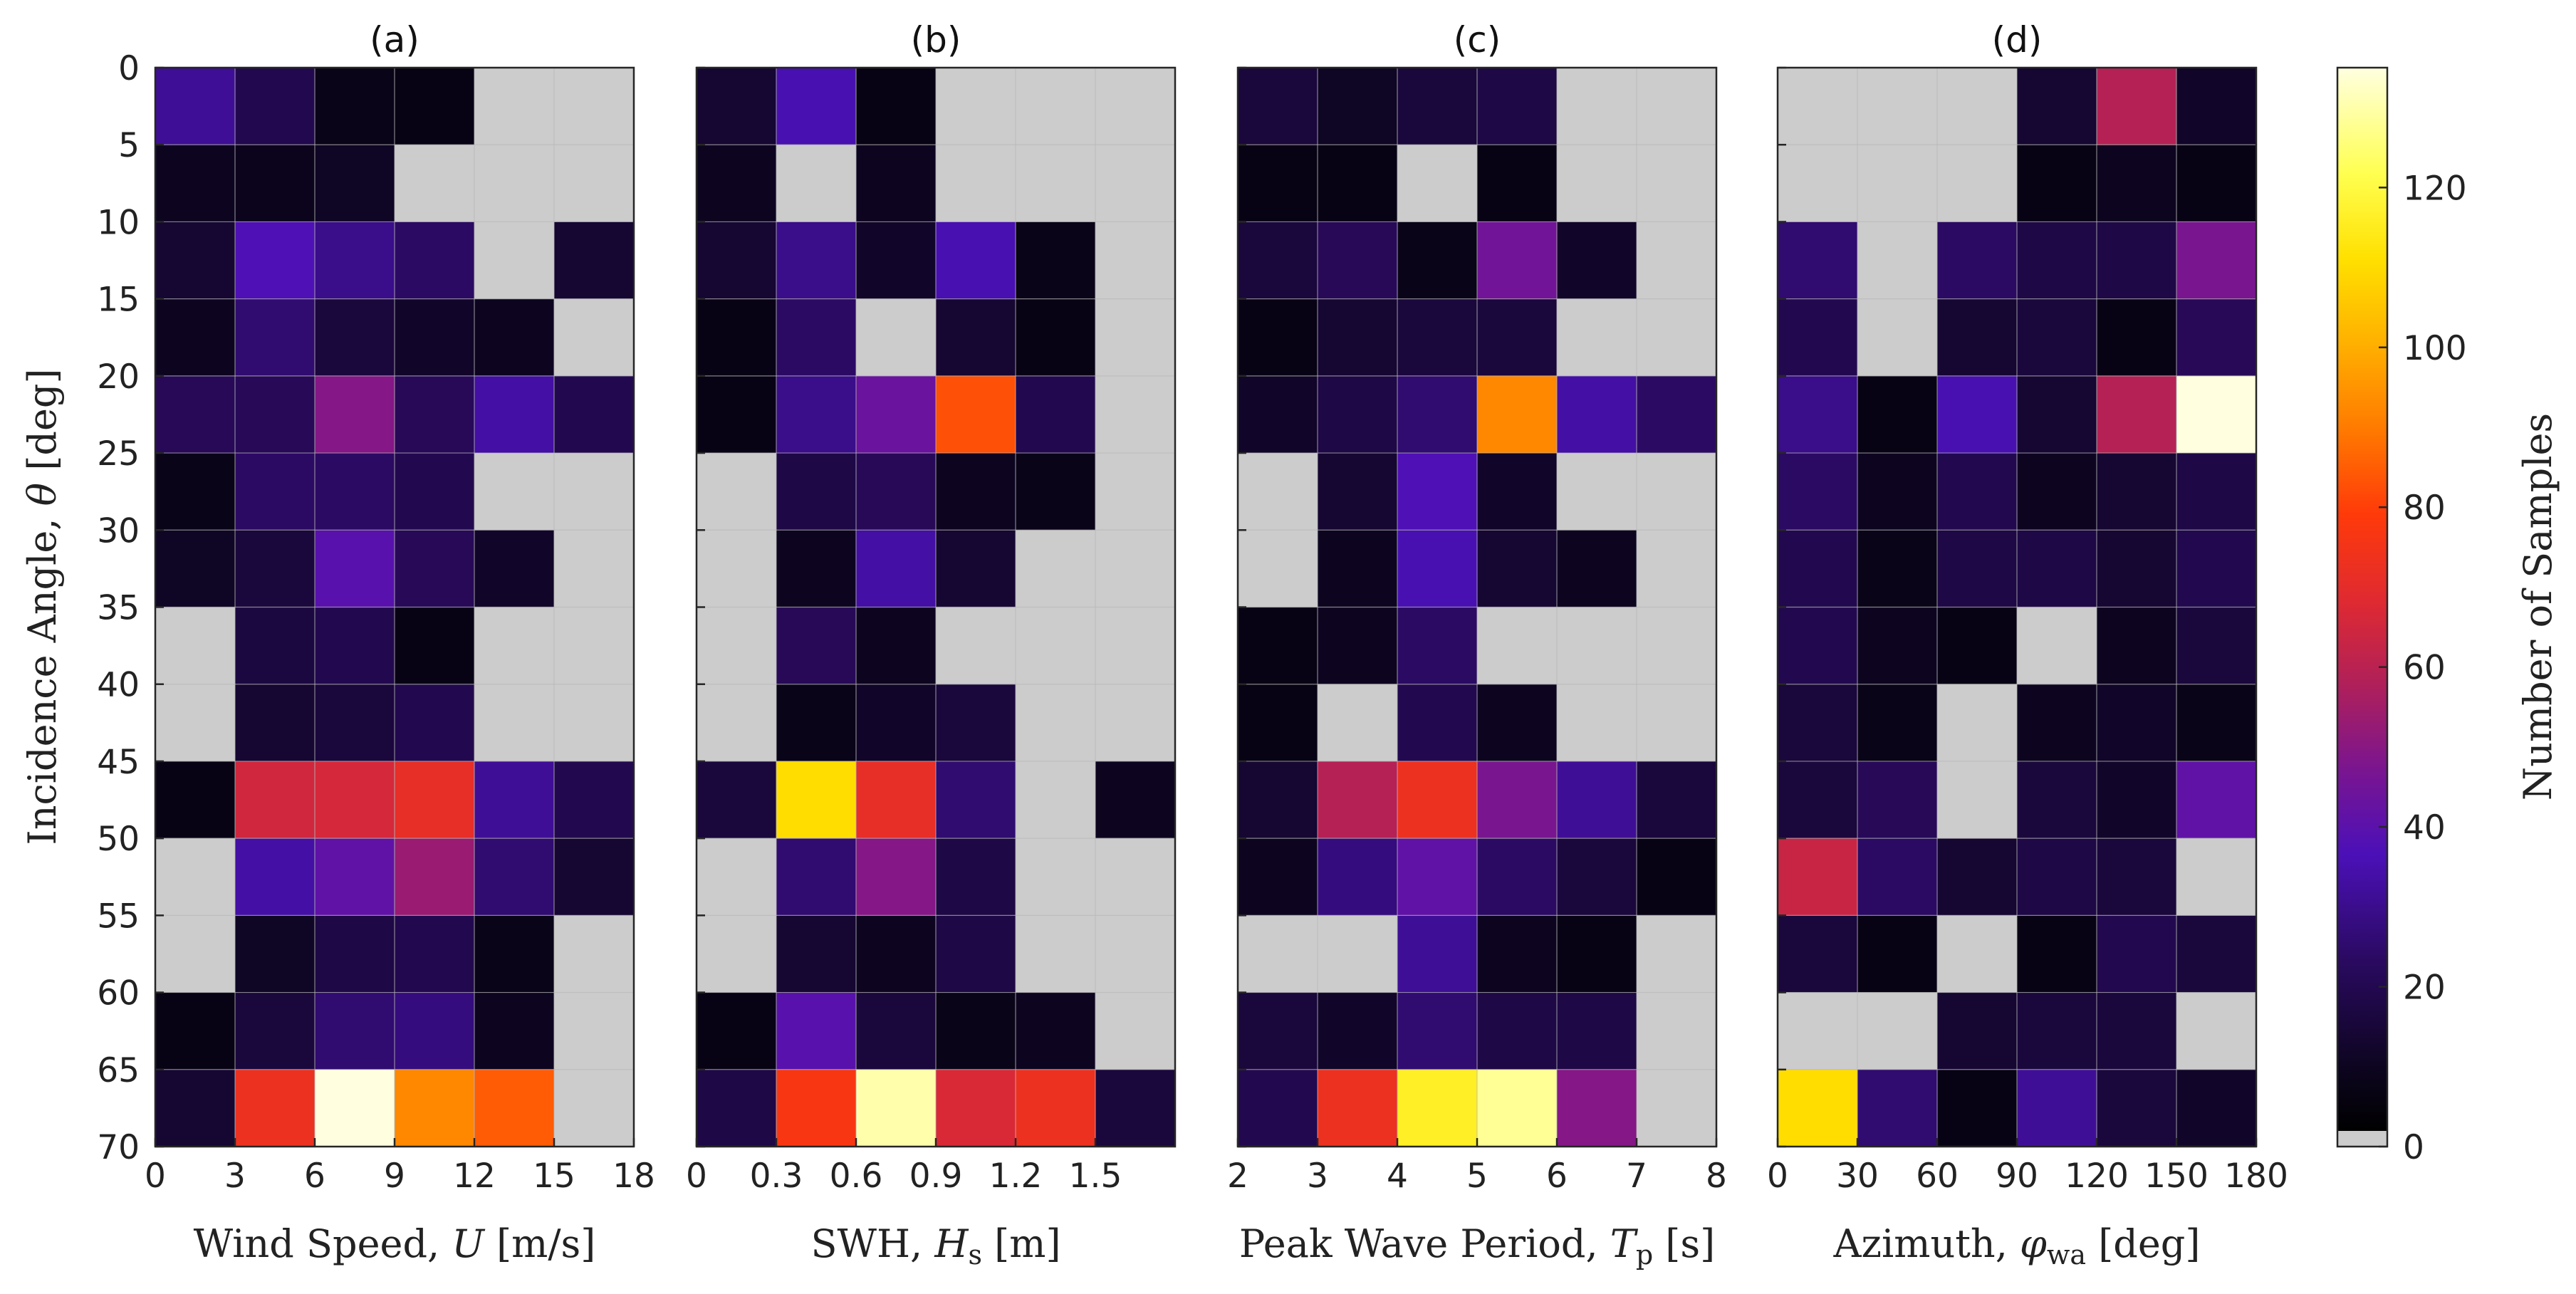 The height and width of the screenshot is (1294, 2576). What do you see at coordinates (2362, 1139) in the screenshot?
I see `colorbar-missing-swatch` at bounding box center [2362, 1139].